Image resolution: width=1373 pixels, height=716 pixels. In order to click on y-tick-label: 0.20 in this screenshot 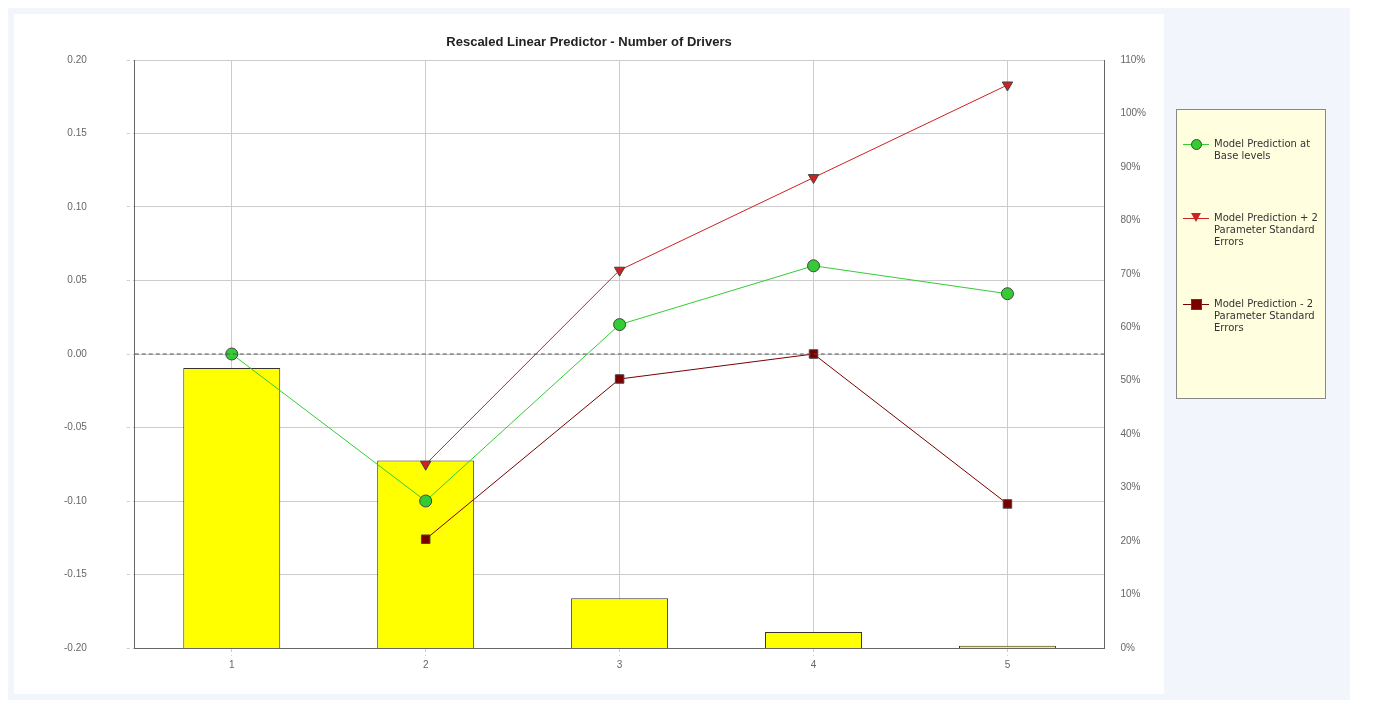, I will do `click(77, 59)`.